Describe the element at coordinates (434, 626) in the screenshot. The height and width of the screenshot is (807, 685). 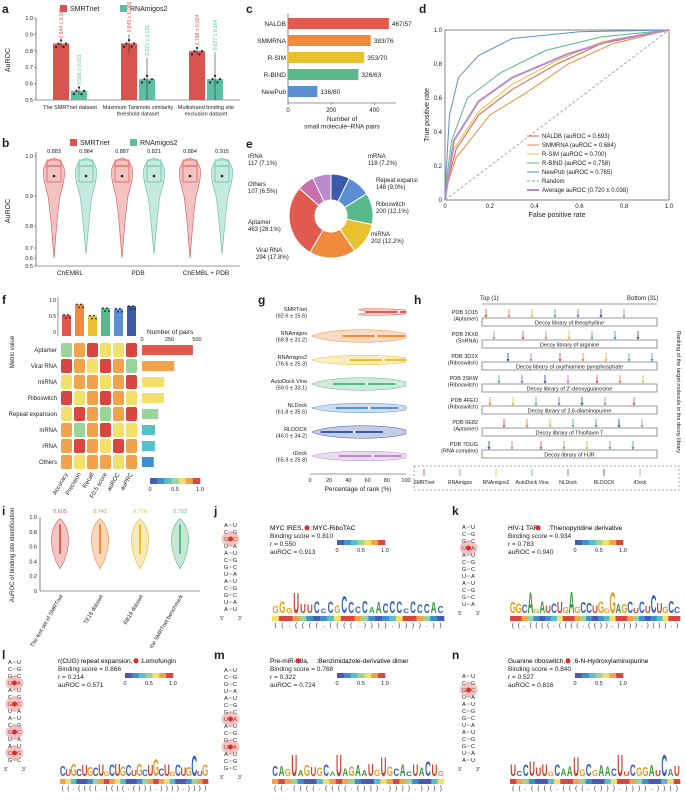
I see `j-dotbracket: )` at that location.